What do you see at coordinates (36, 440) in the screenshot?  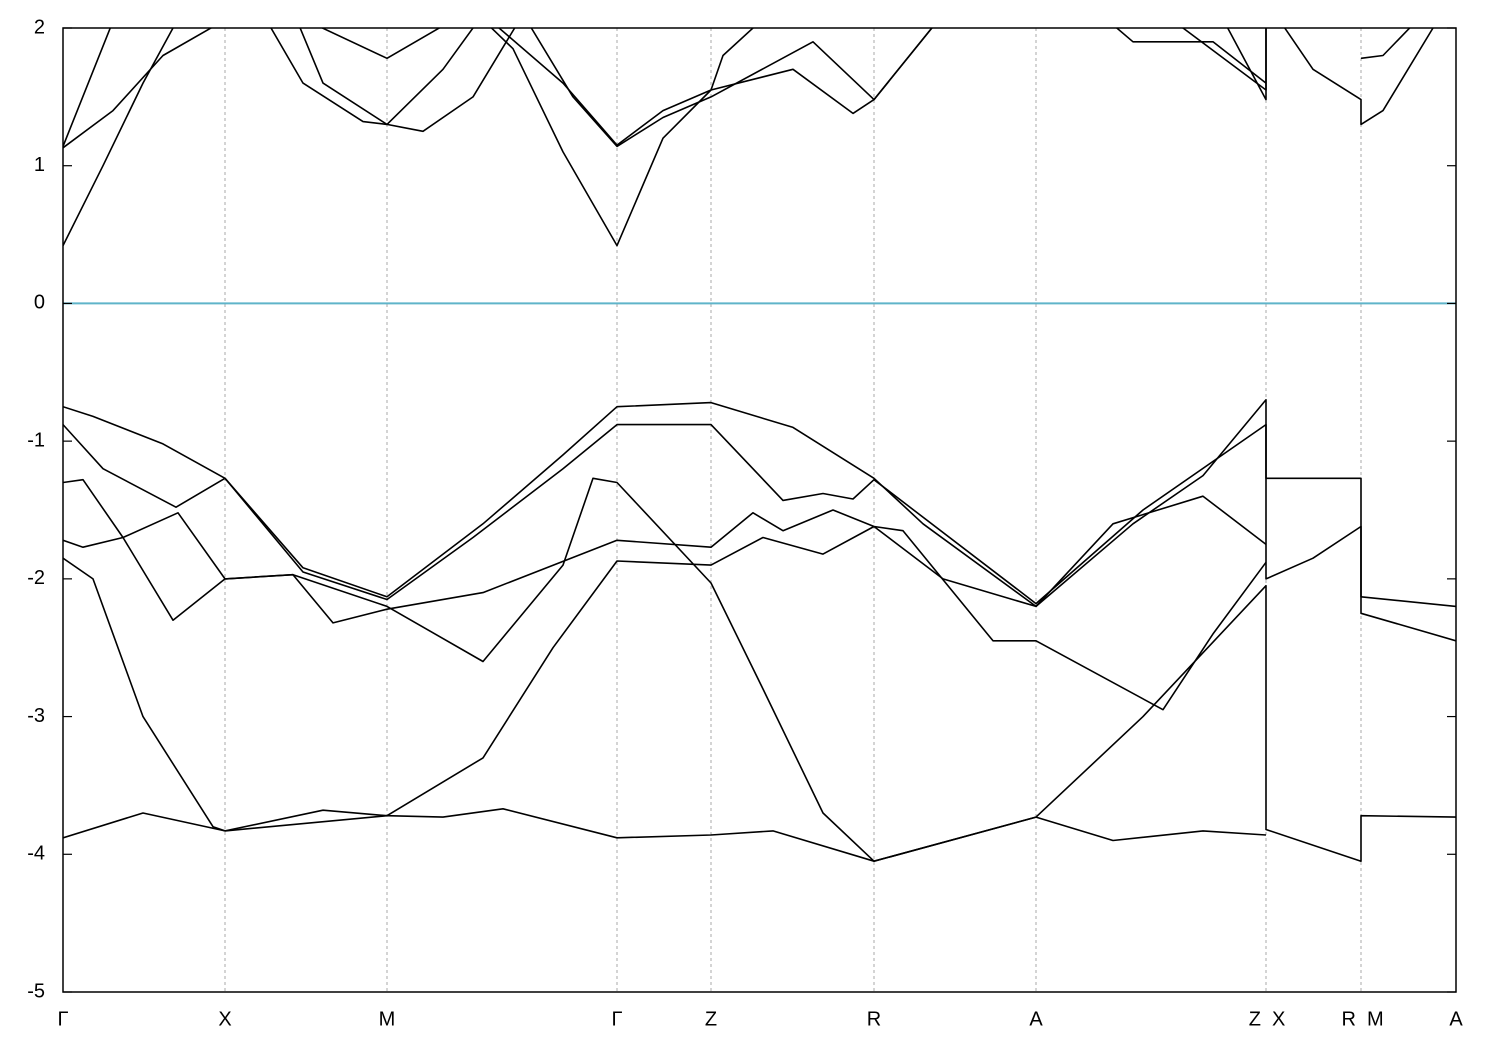 I see `y-tick-label: -1` at bounding box center [36, 440].